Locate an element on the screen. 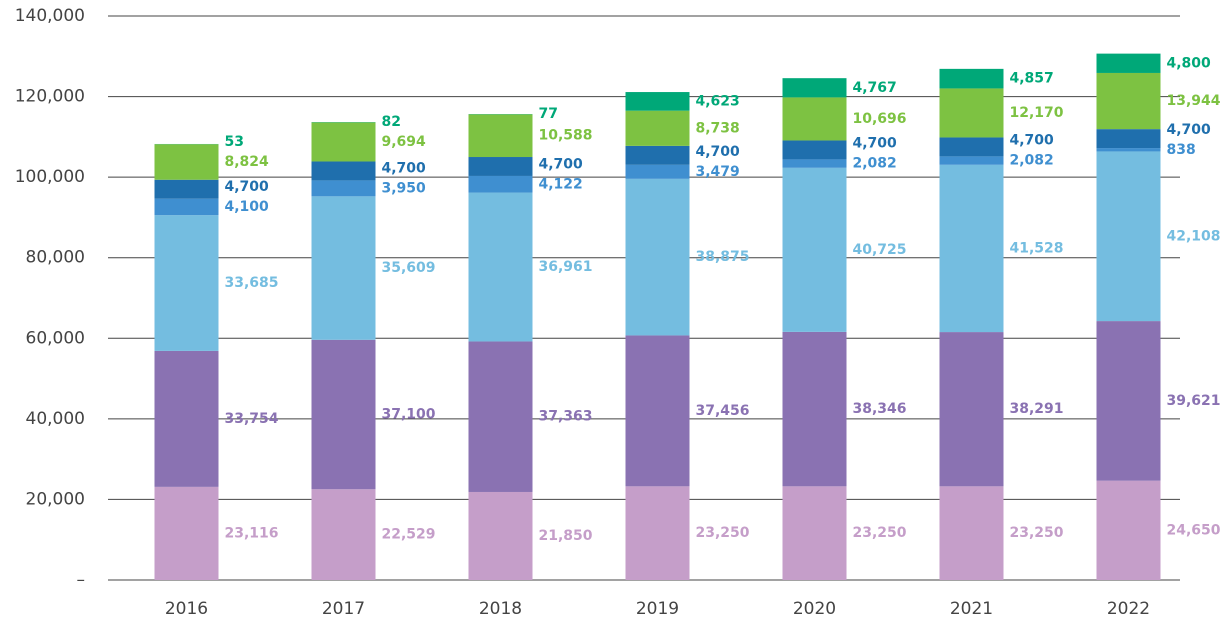 The width and height of the screenshot is (1231, 623). value-label: 4,767 is located at coordinates (875, 88).